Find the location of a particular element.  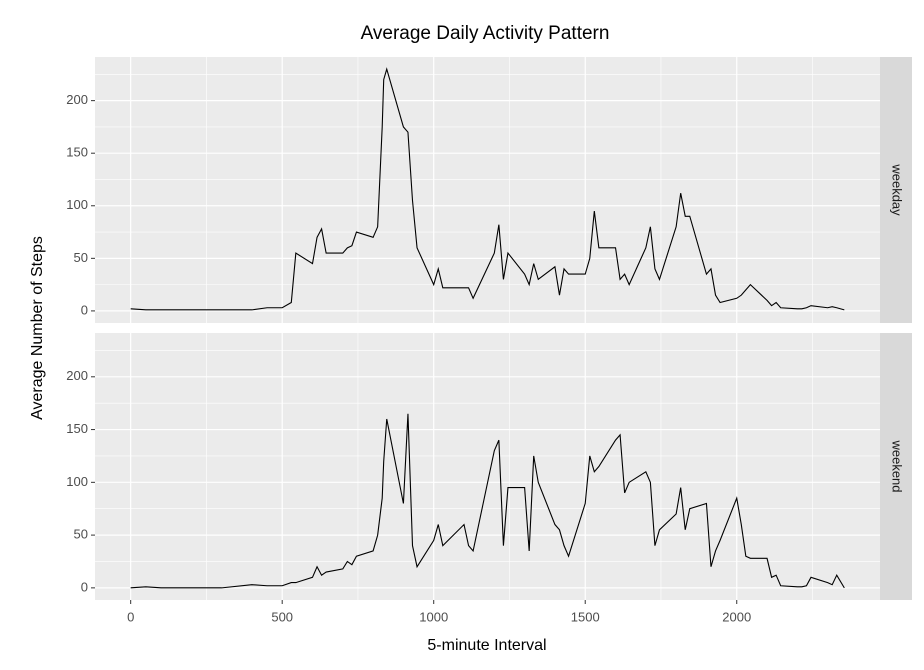

x-axis-label: 5-minute Interval is located at coordinates (486, 645).